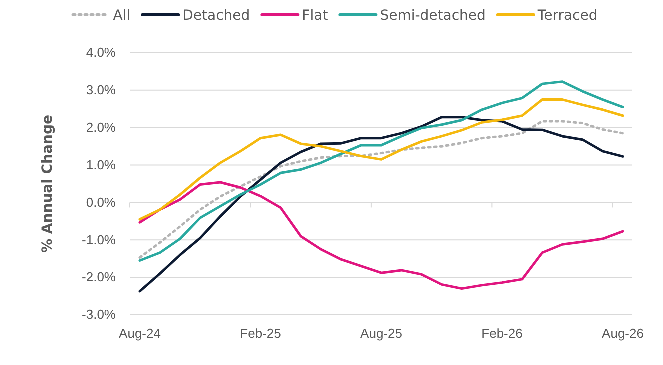 This screenshot has width=663, height=365. I want to click on x-tick-label: Aug-24, so click(140, 334).